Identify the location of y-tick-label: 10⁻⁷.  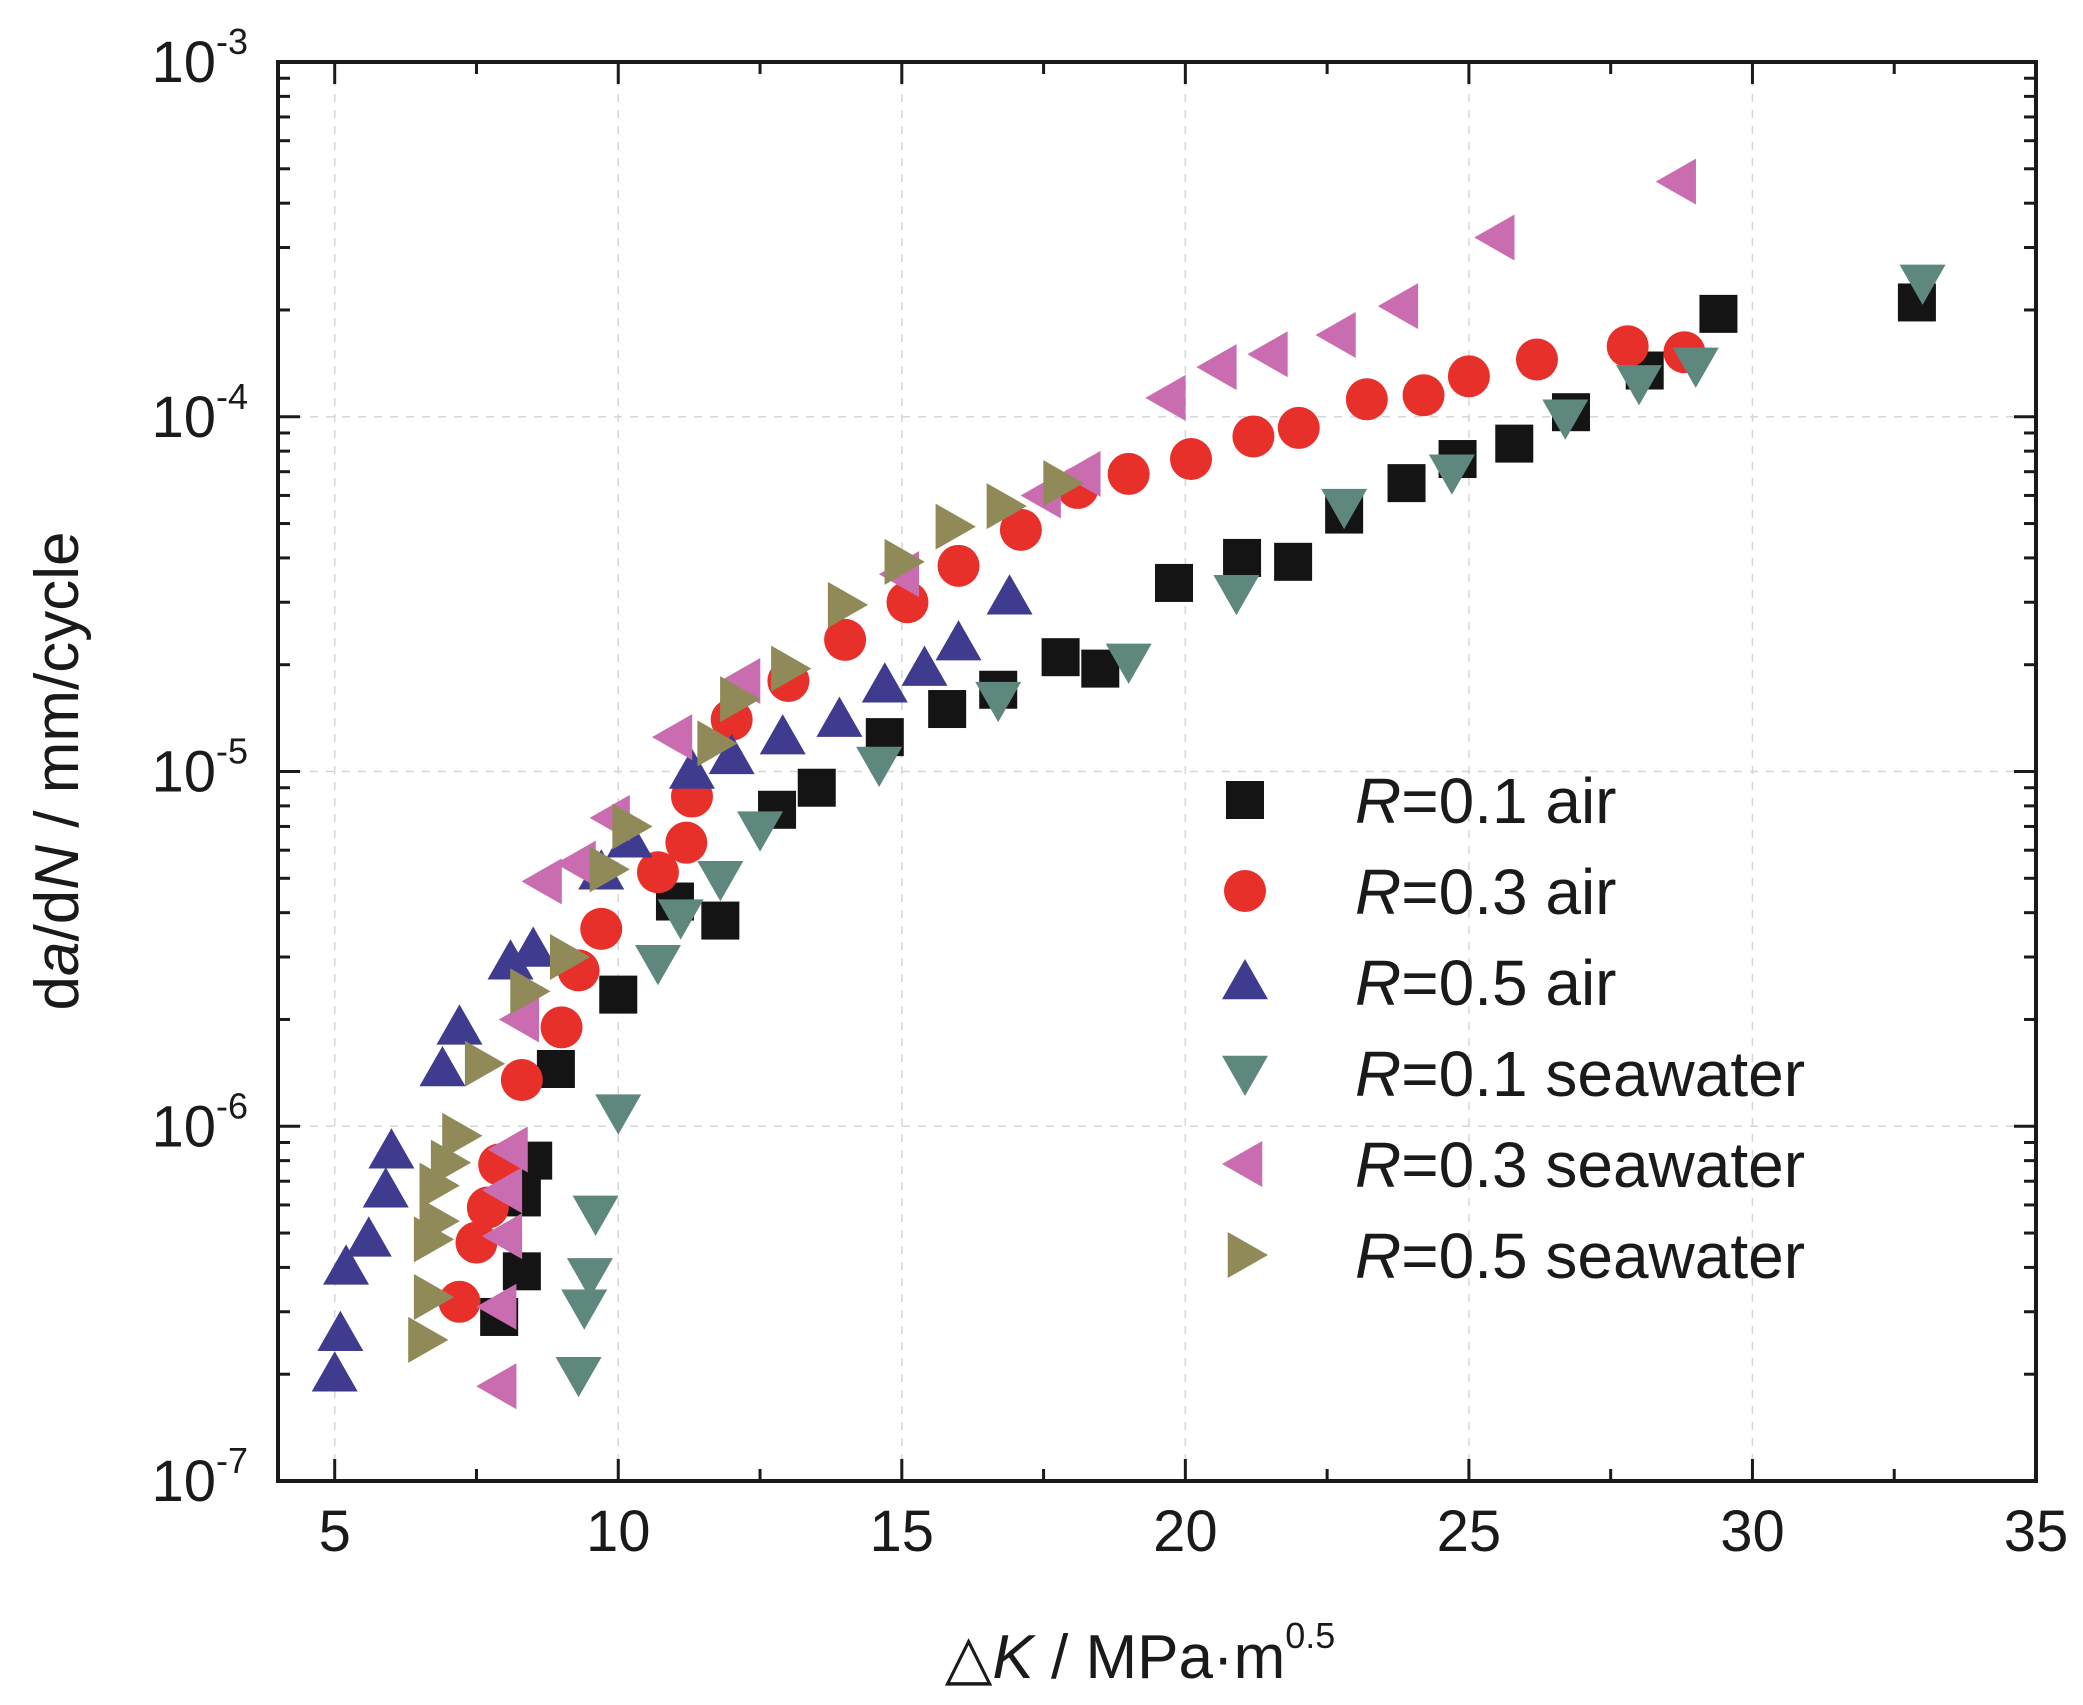
(199, 1477).